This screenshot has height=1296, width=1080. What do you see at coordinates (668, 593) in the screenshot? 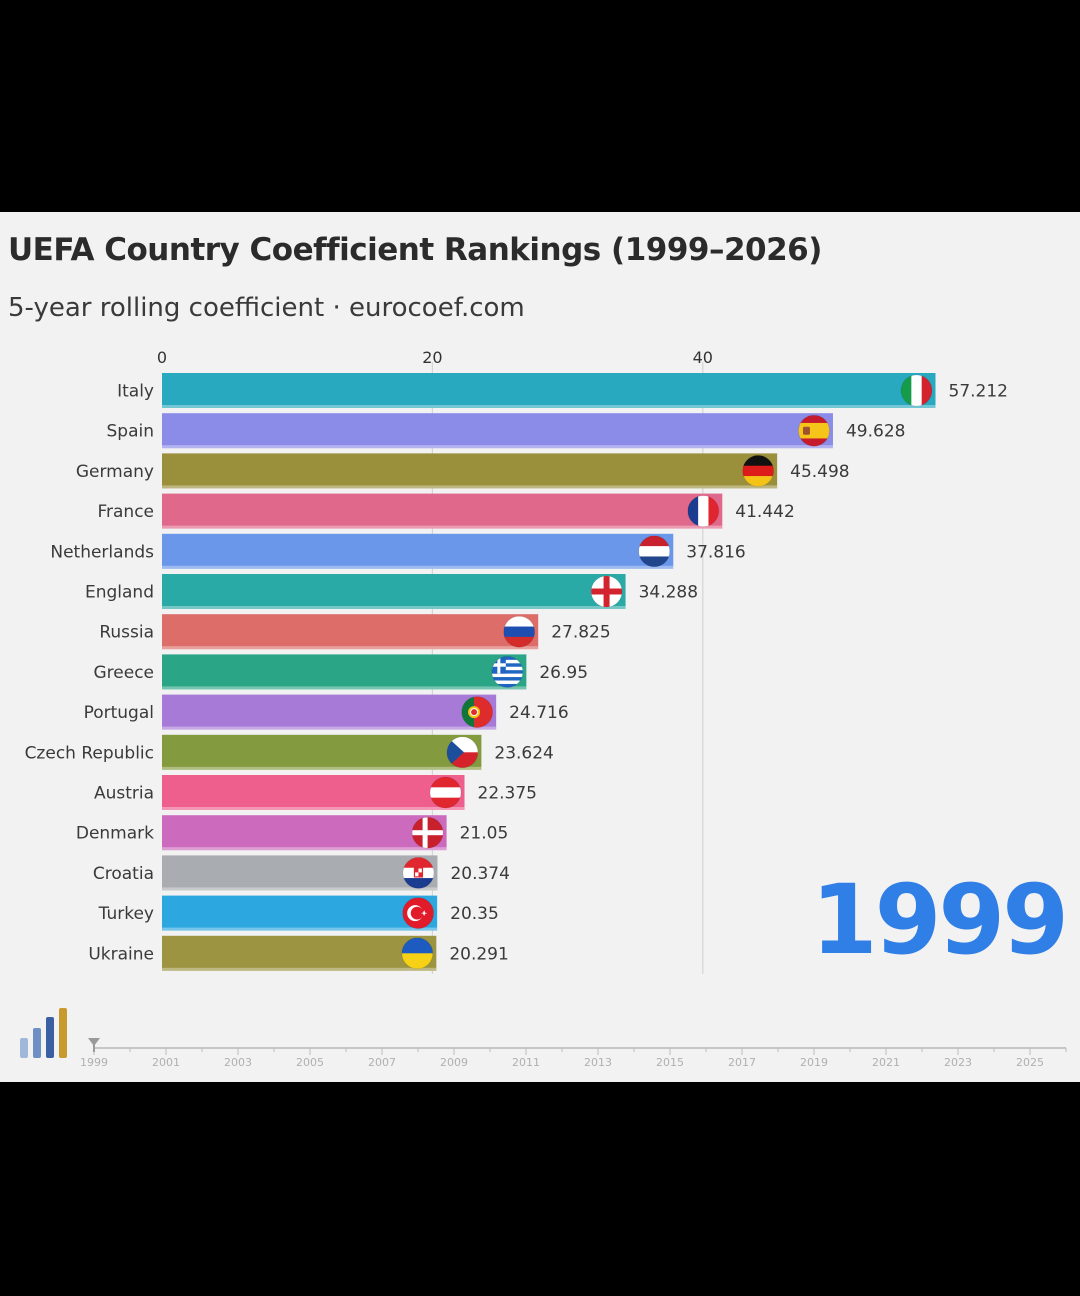
I see `value-label: 34.288` at bounding box center [668, 593].